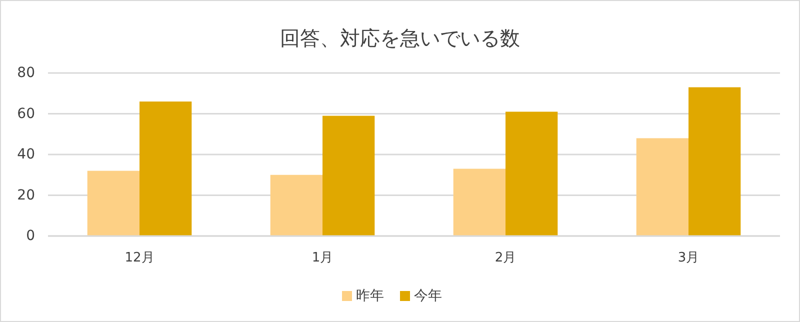 Image resolution: width=800 pixels, height=322 pixels. Describe the element at coordinates (26, 154) in the screenshot. I see `y-tick-label: 40` at that location.